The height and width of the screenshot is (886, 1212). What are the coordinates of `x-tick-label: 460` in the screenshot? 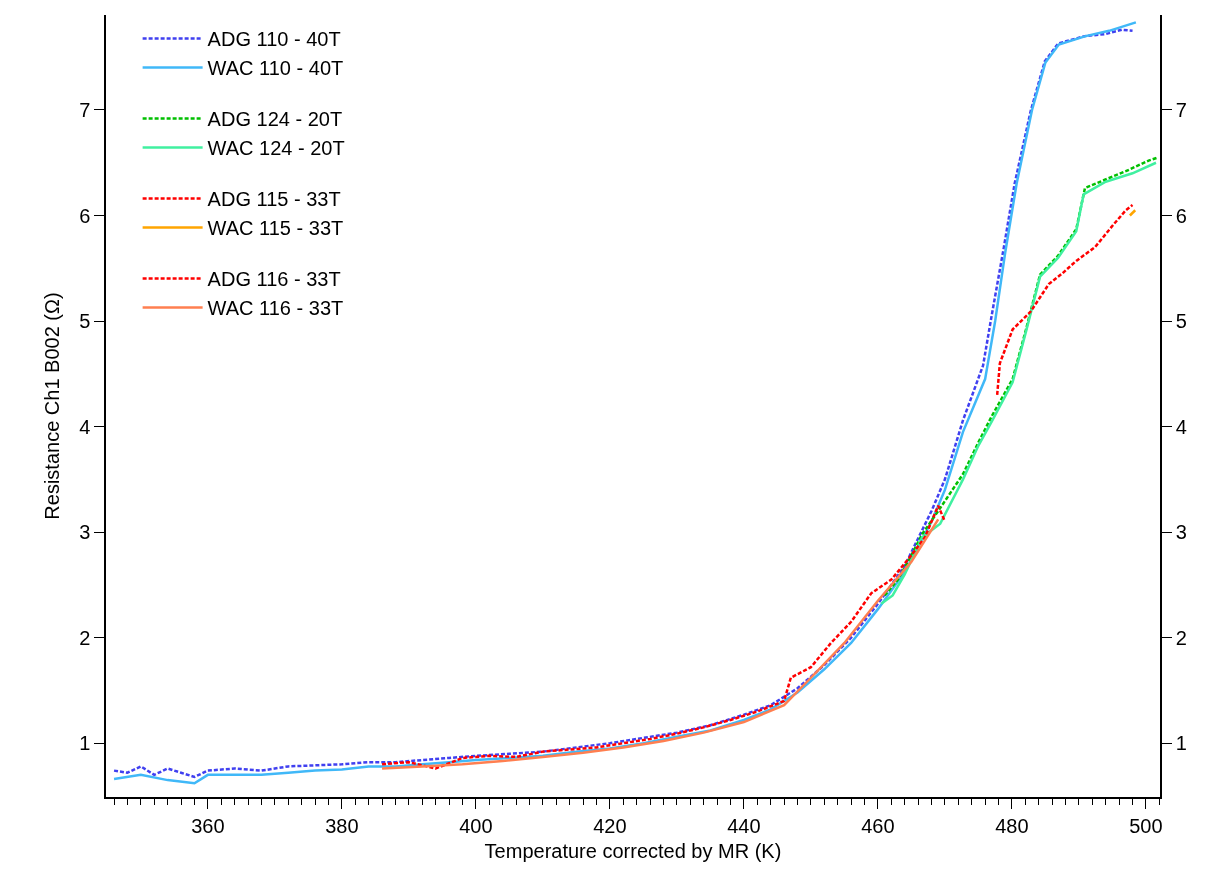 It's located at (878, 825).